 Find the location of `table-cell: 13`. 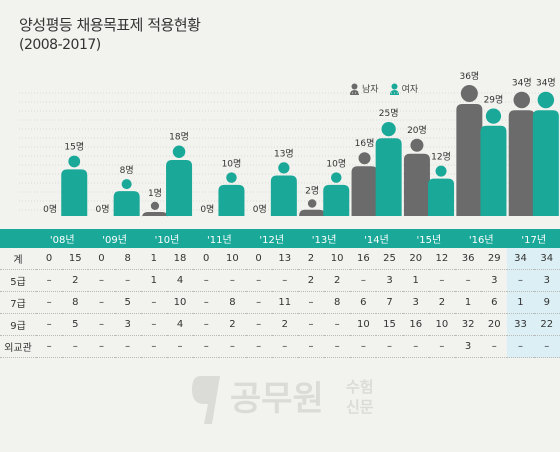

table-cell: 13 is located at coordinates (284, 259).